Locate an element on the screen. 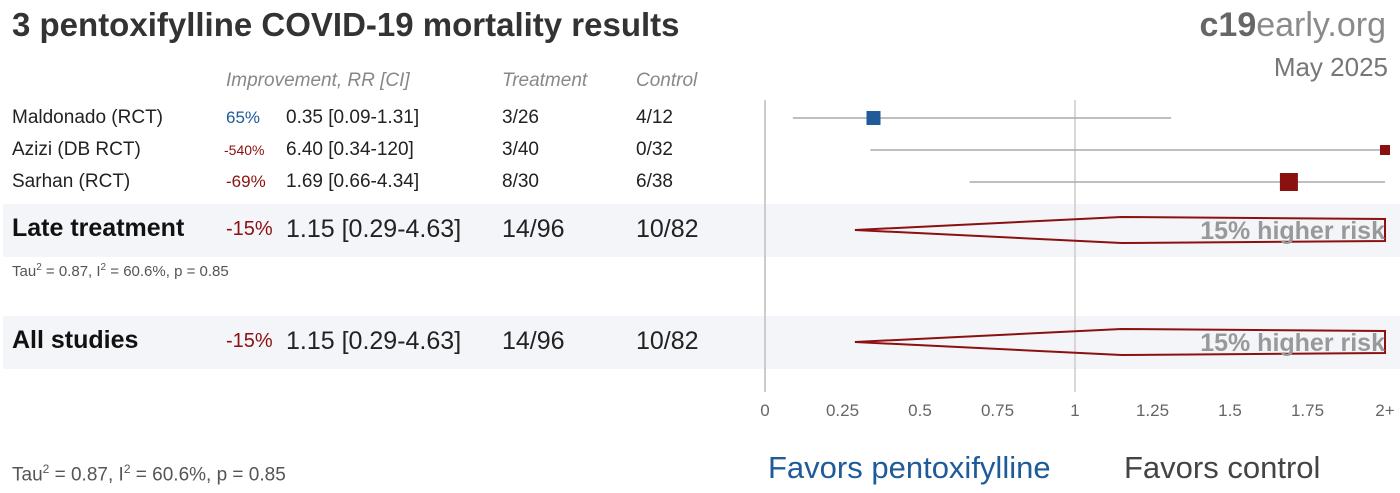 This screenshot has height=493, width=1400. x-tick-label: 0.25 is located at coordinates (842, 410).